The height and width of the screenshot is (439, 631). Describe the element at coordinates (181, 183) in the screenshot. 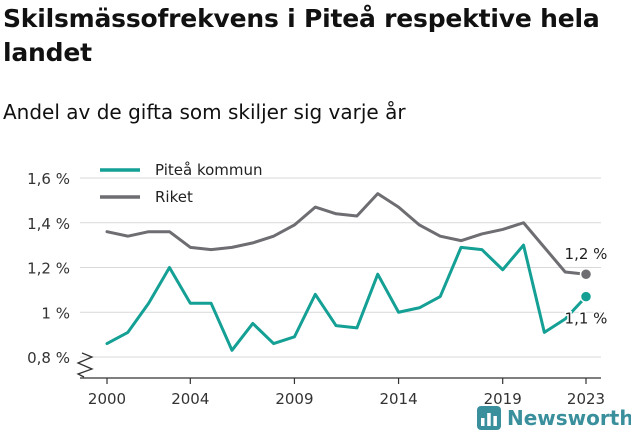

I see `legend: Piteå kommun Riket` at that location.